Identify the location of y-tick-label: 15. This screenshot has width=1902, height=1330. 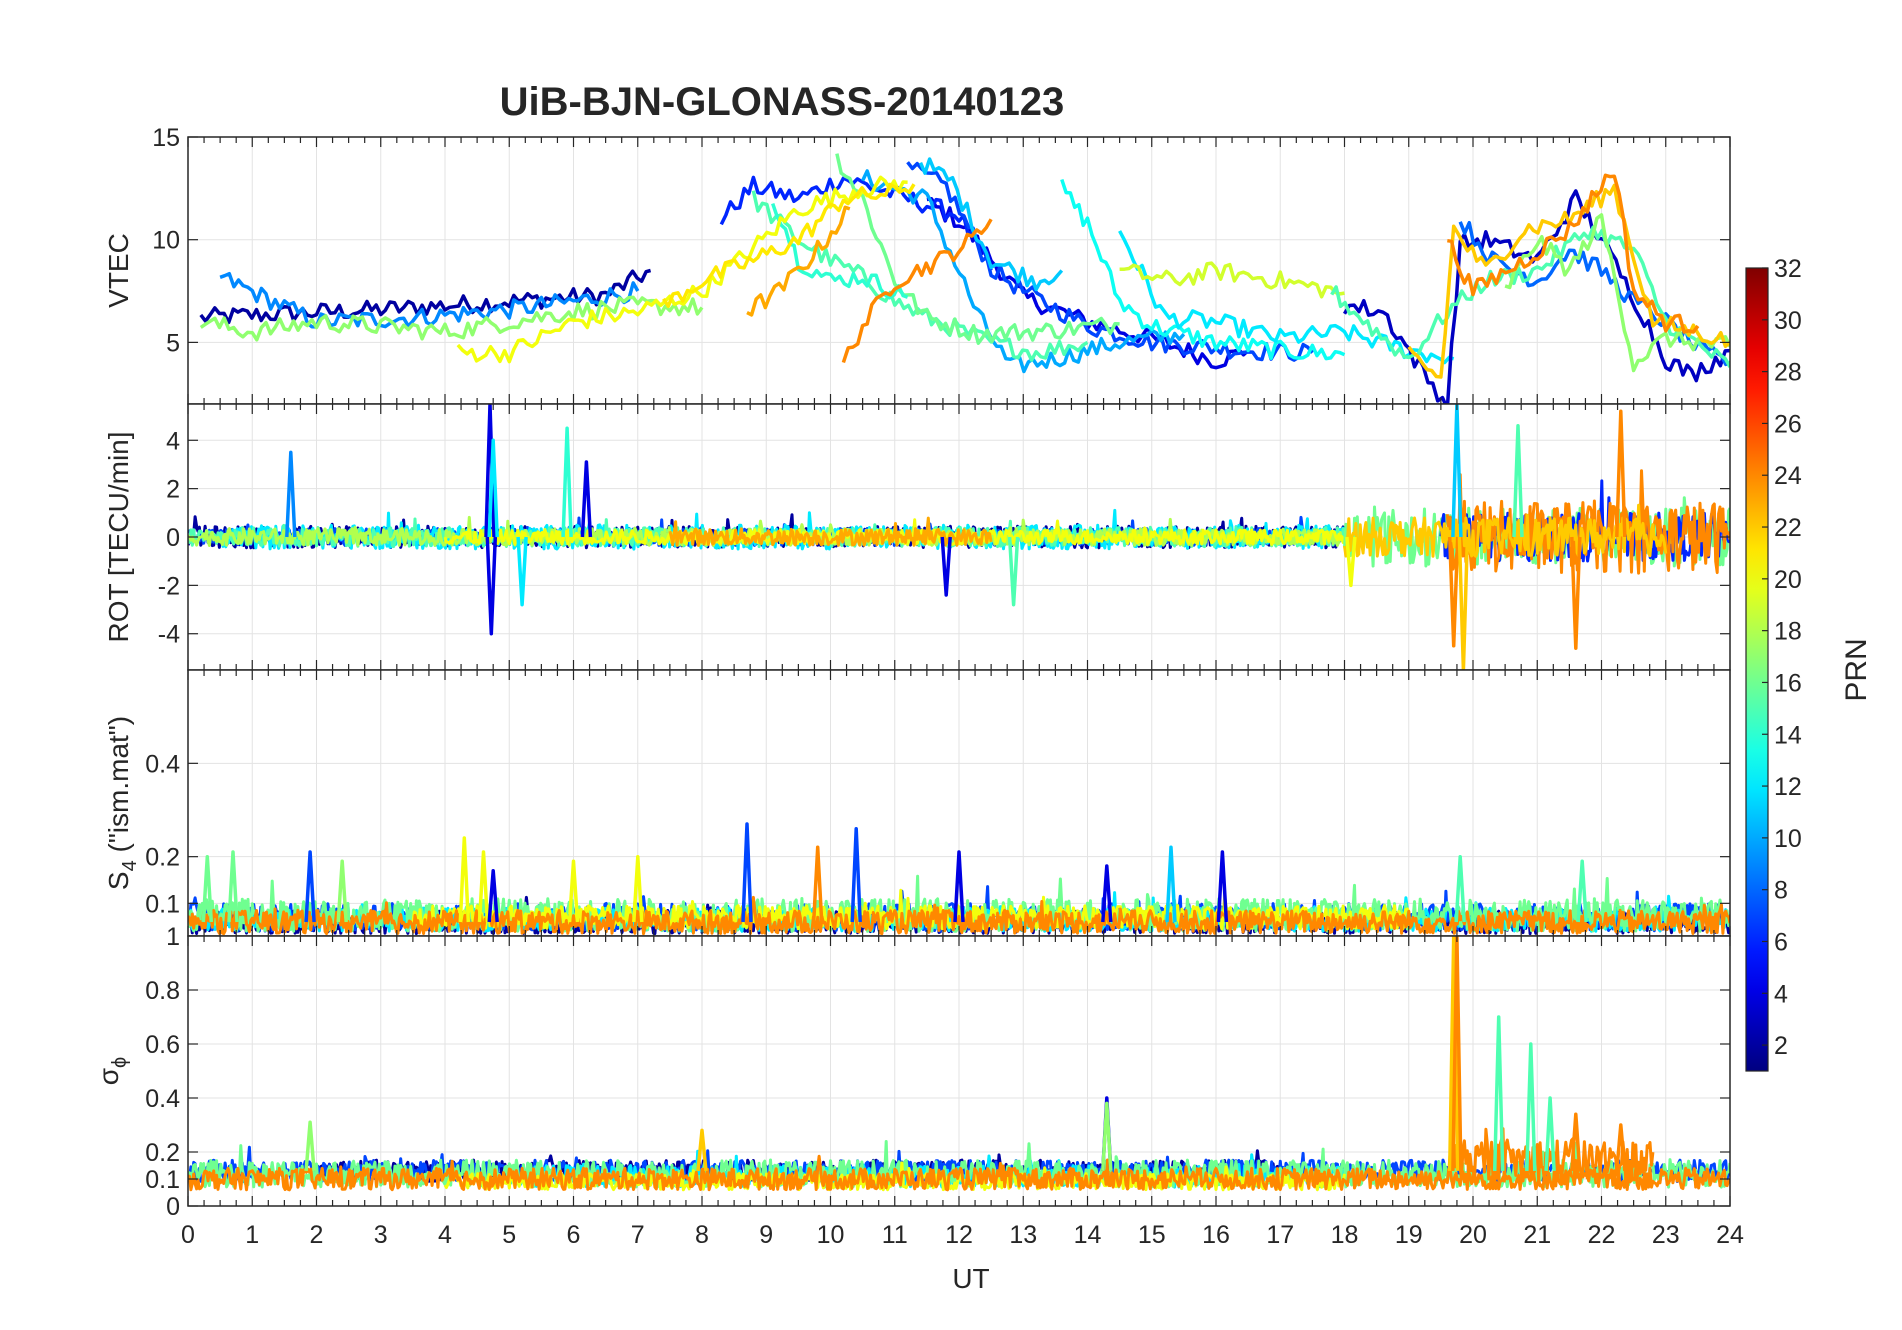
(166, 138).